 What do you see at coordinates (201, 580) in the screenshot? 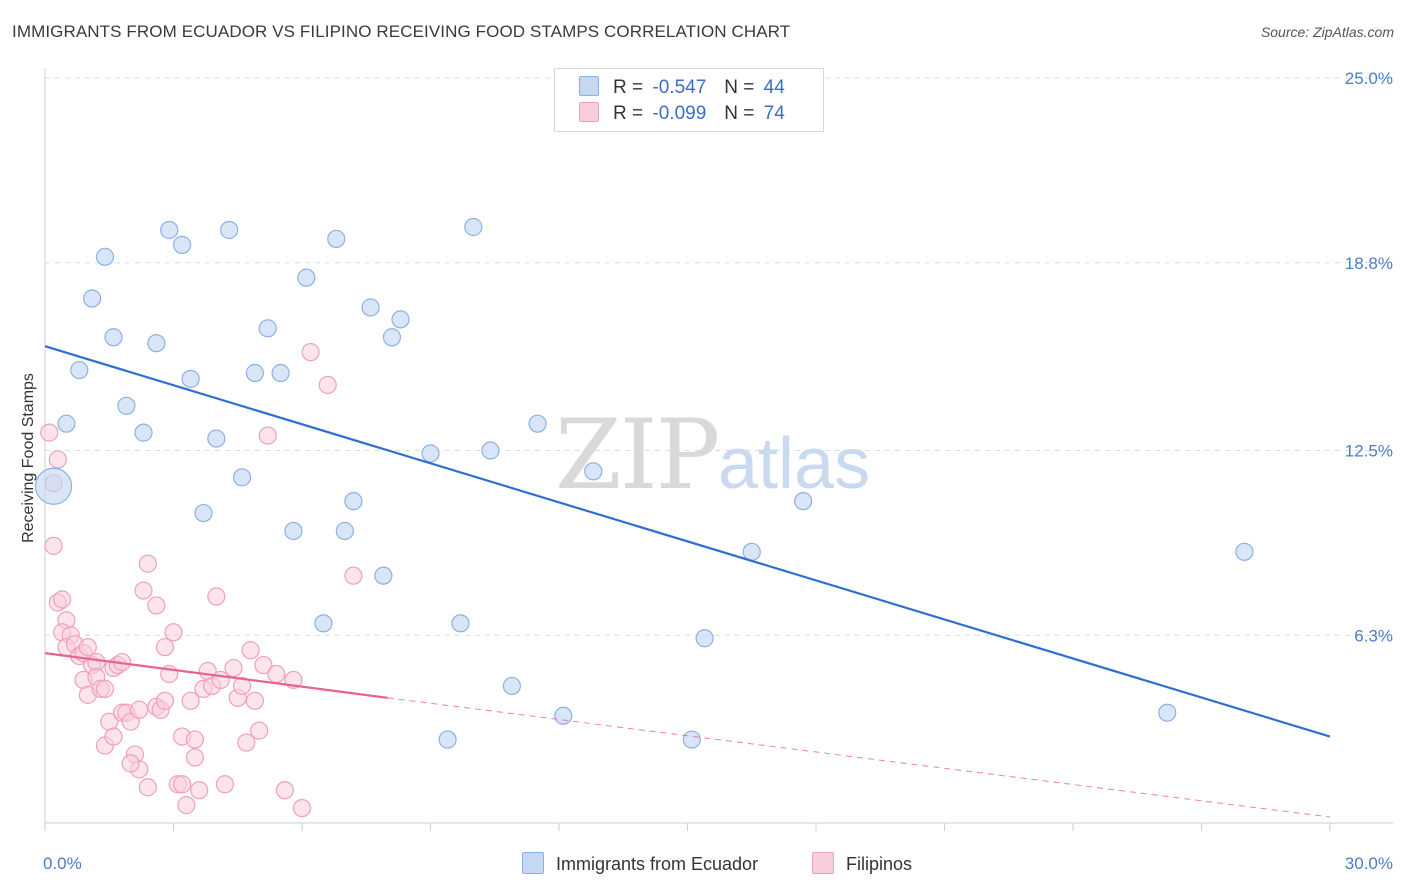
I see `filipinos-points` at bounding box center [201, 580].